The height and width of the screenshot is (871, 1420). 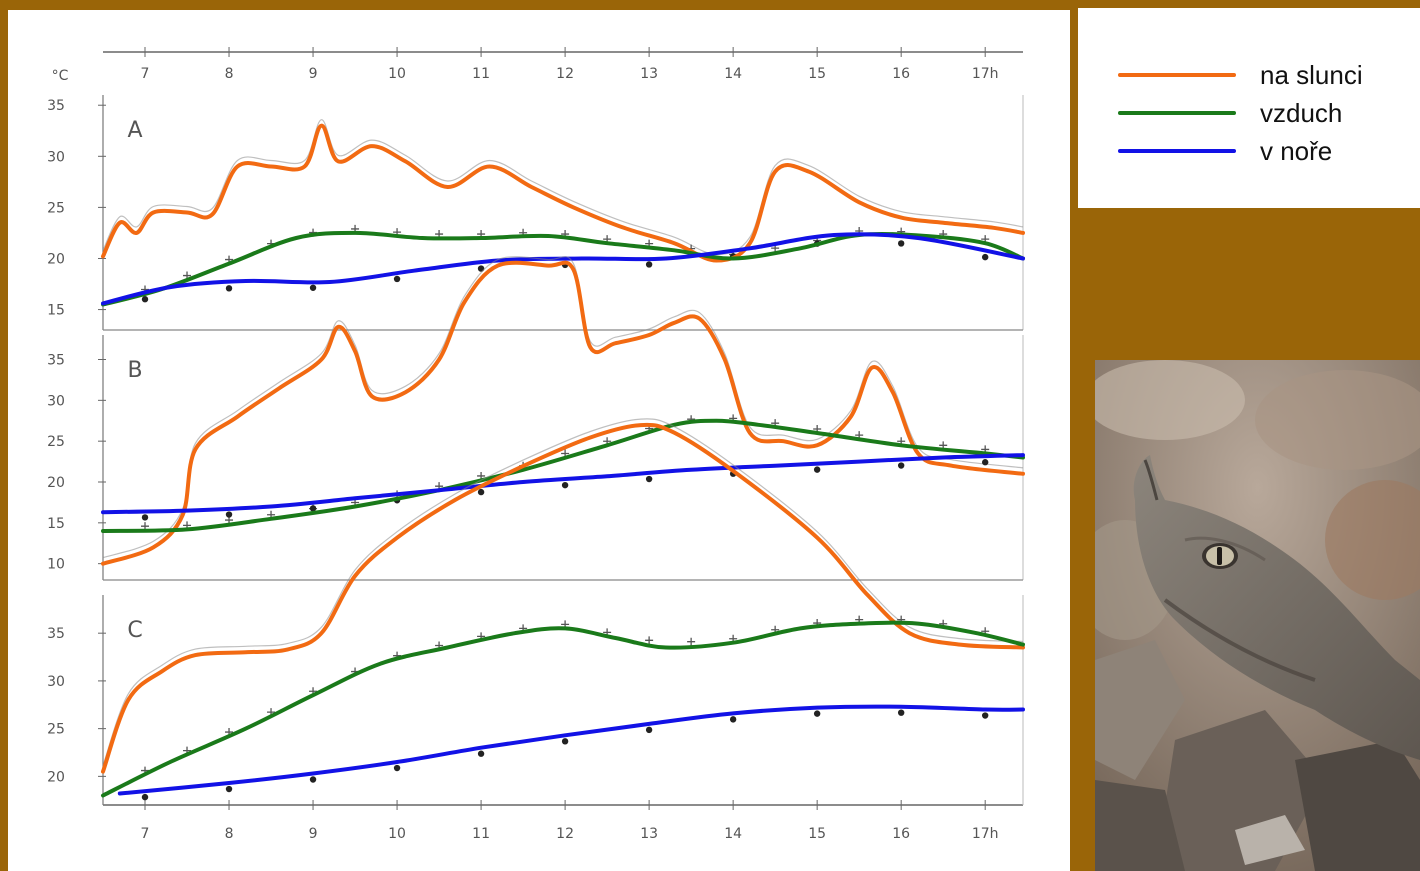 I want to click on panel-letter: A, so click(x=134, y=130).